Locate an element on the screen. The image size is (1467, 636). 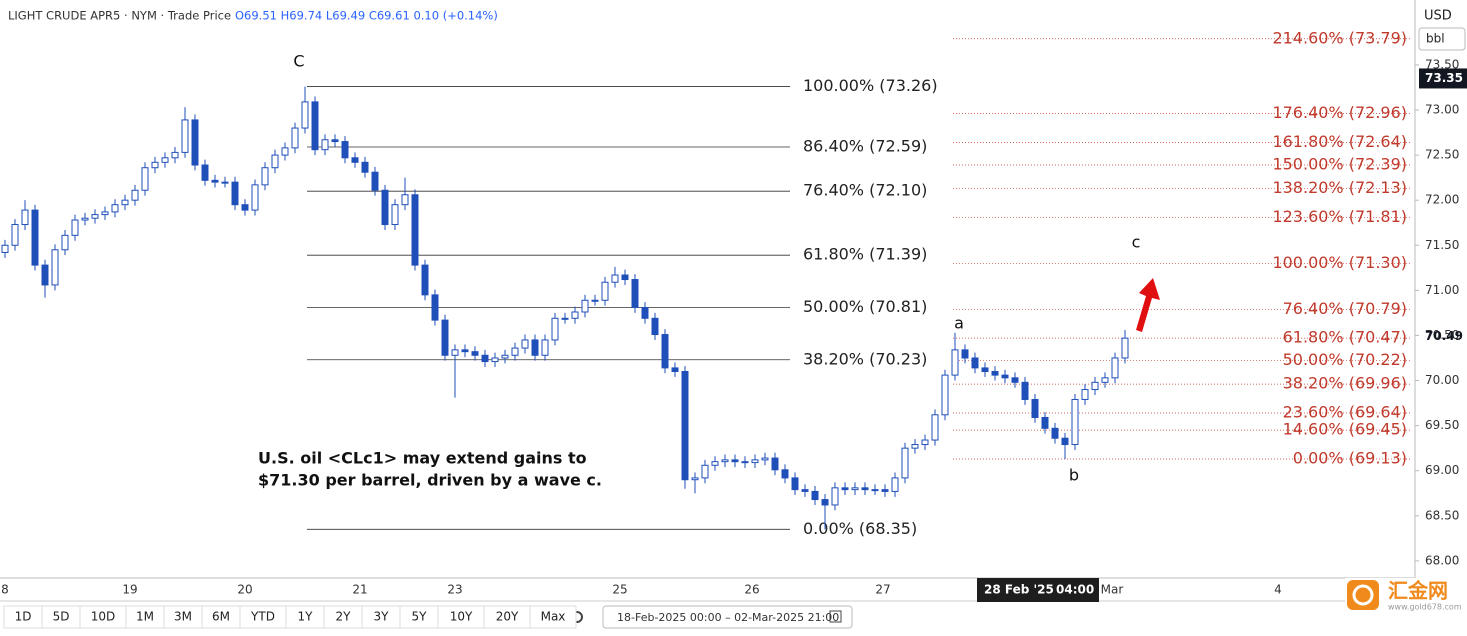
range-label: 2Y is located at coordinates (344, 617).